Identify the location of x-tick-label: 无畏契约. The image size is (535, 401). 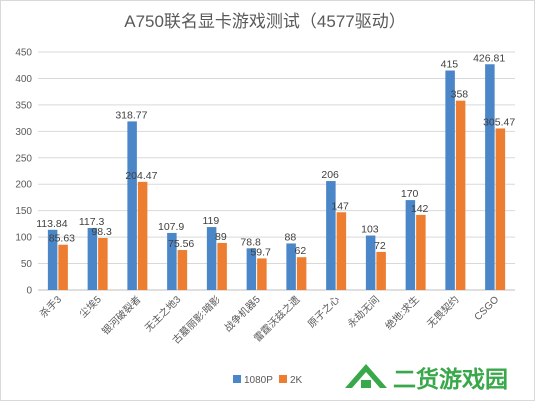
(442, 311).